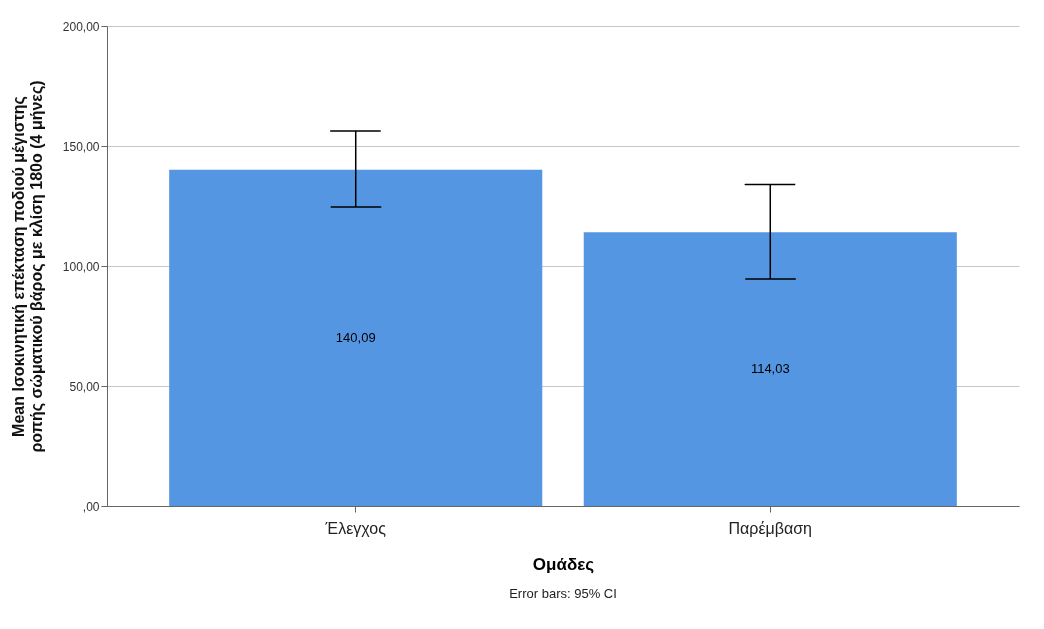  I want to click on data-label: 140,09, so click(355, 337).